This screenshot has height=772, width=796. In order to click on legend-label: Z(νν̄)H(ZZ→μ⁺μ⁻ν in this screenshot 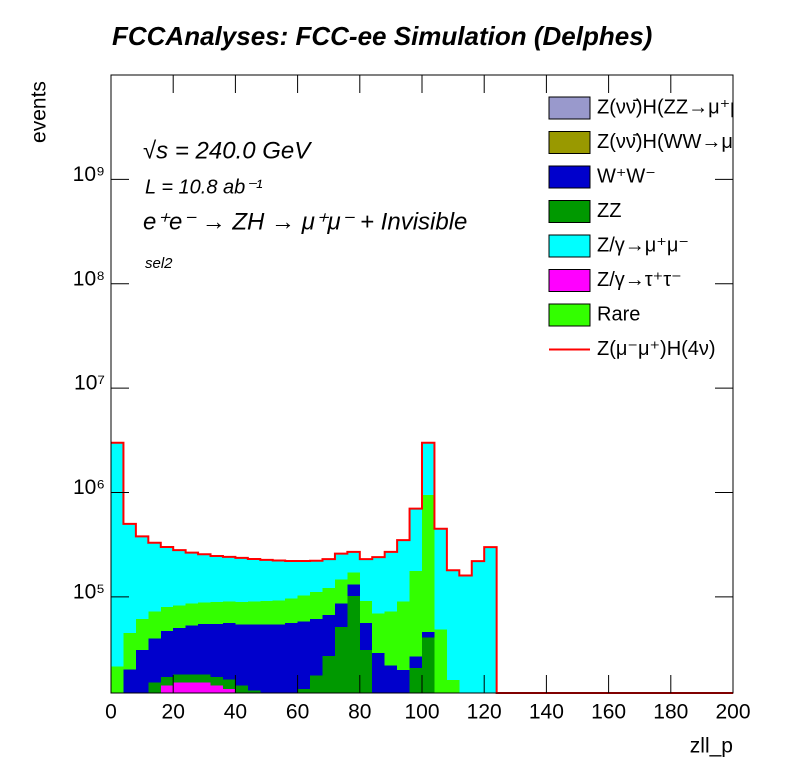, I will do `click(679, 107)`.